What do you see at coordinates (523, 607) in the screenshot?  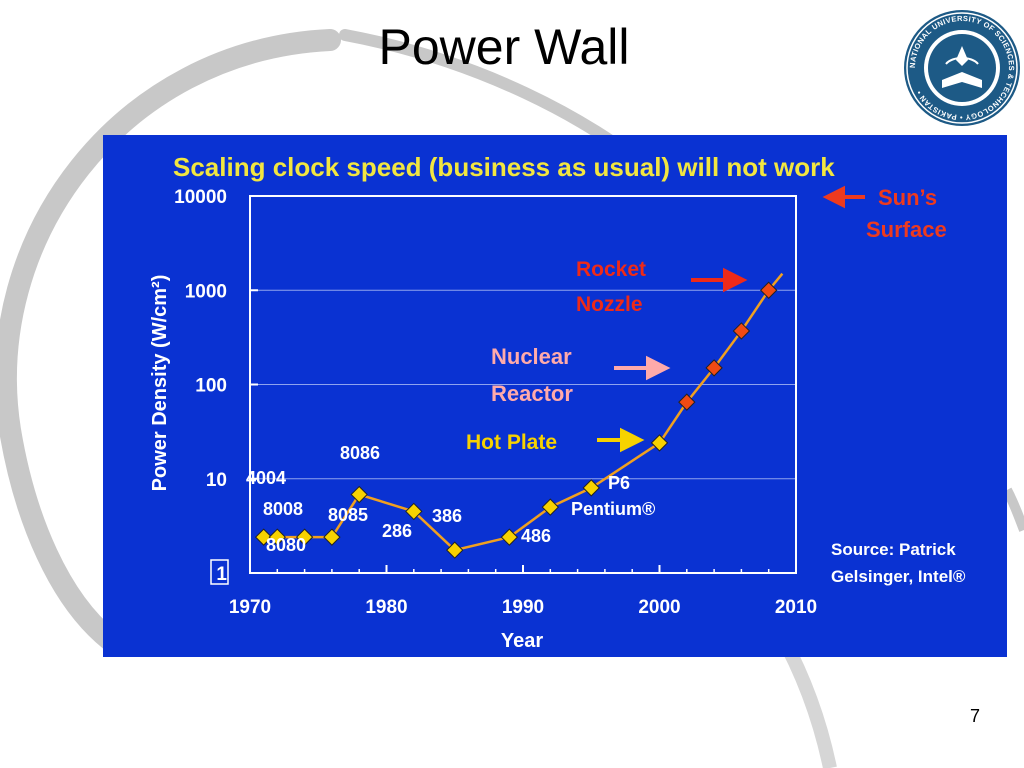 I see `x-tick-label-1990: 1990` at bounding box center [523, 607].